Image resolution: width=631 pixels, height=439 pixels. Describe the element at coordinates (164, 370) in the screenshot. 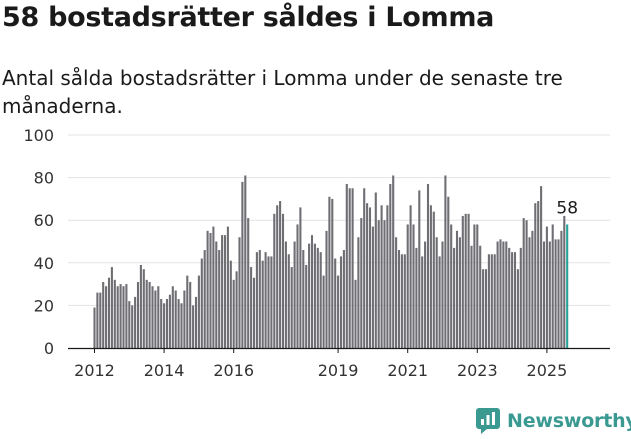

I see `x-tick-label: 2014` at that location.